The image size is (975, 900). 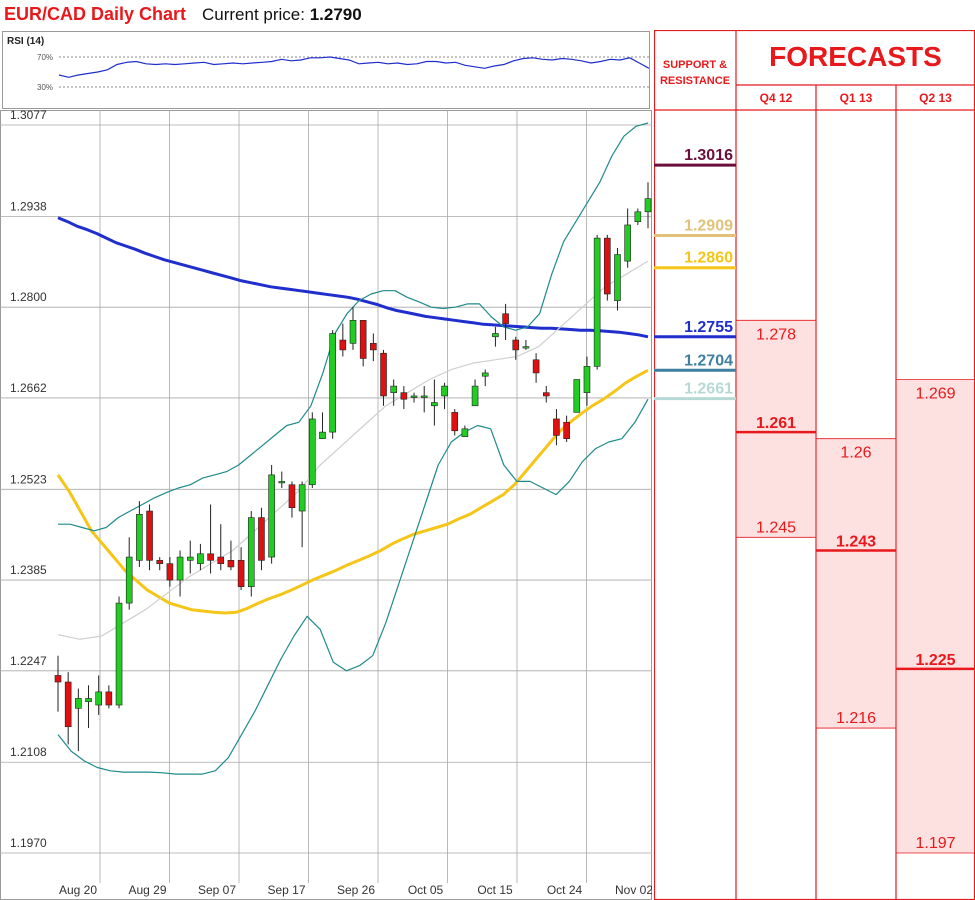 I want to click on x-tick-label: Sep 26, so click(x=356, y=890).